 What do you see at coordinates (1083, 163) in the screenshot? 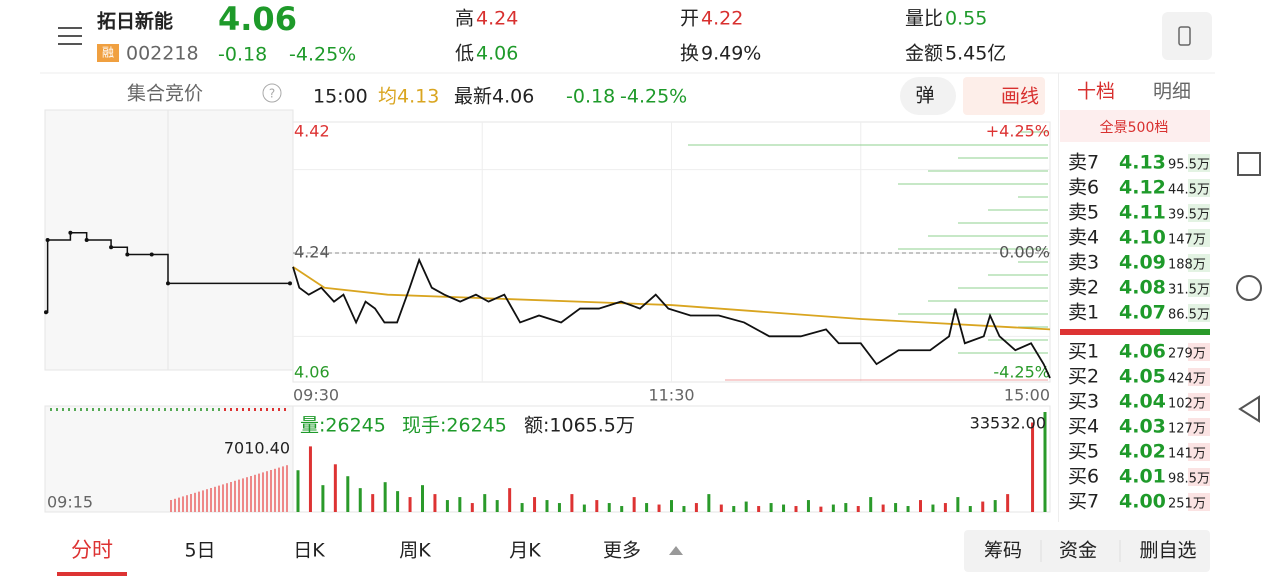
I see `book-label: 卖7` at bounding box center [1083, 163].